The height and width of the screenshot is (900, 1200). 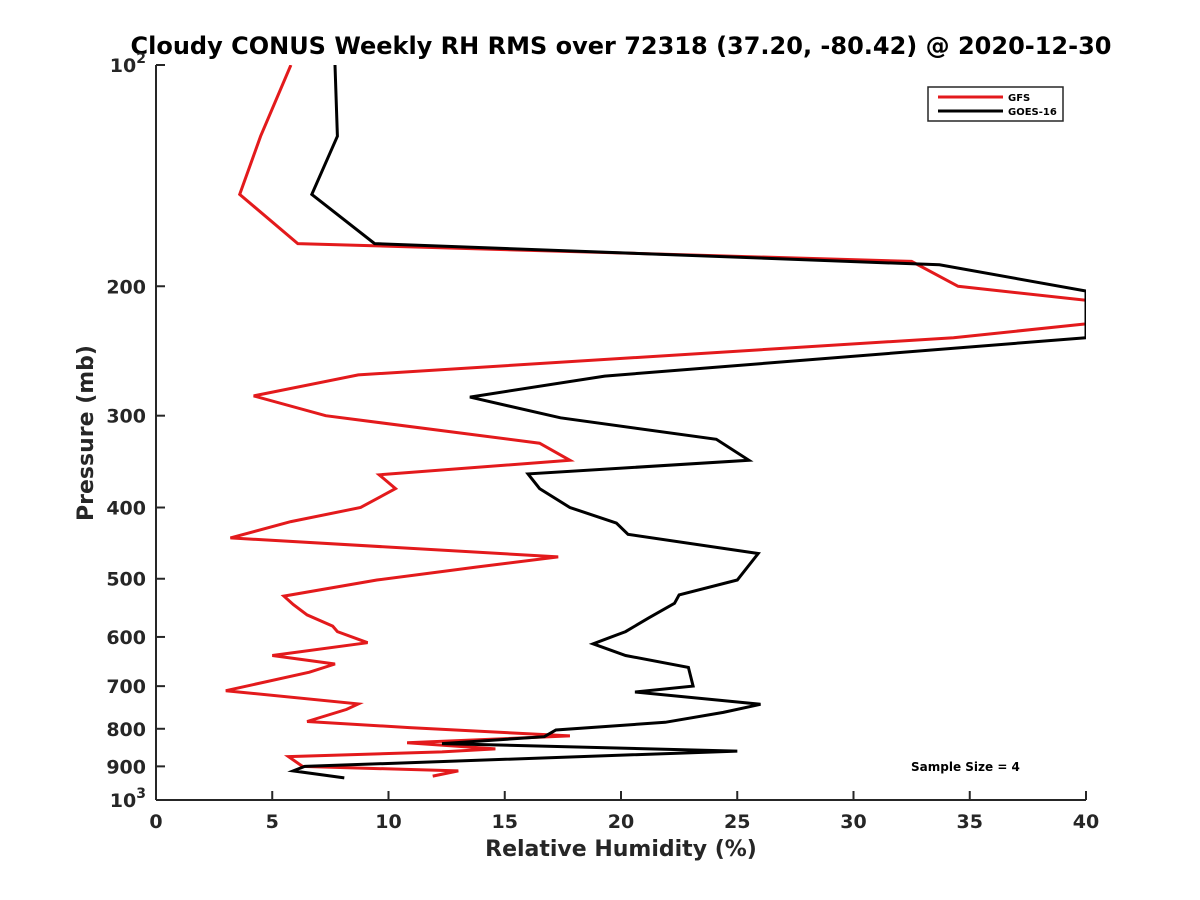 What do you see at coordinates (1086, 822) in the screenshot?
I see `x-tick-label: 40` at bounding box center [1086, 822].